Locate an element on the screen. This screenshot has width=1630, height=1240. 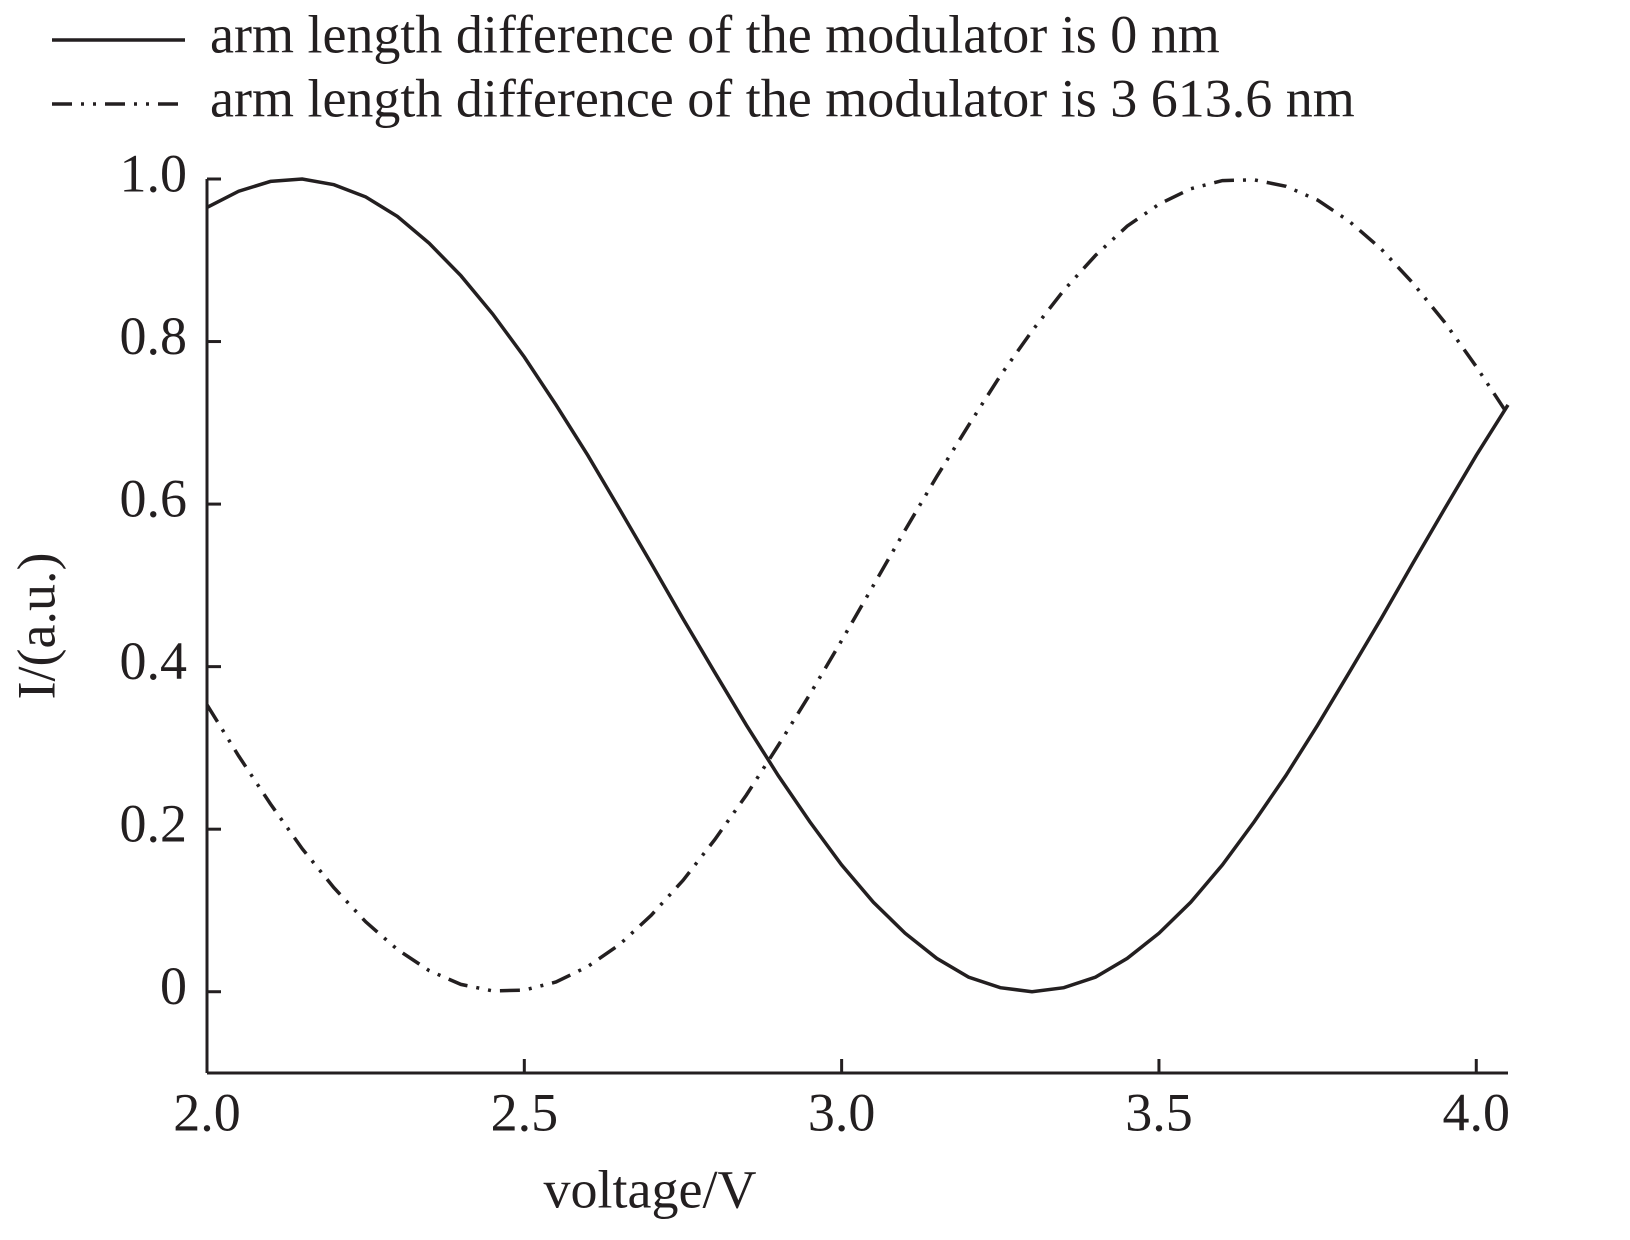
y-tick-label: 0.4 is located at coordinates (154, 661).